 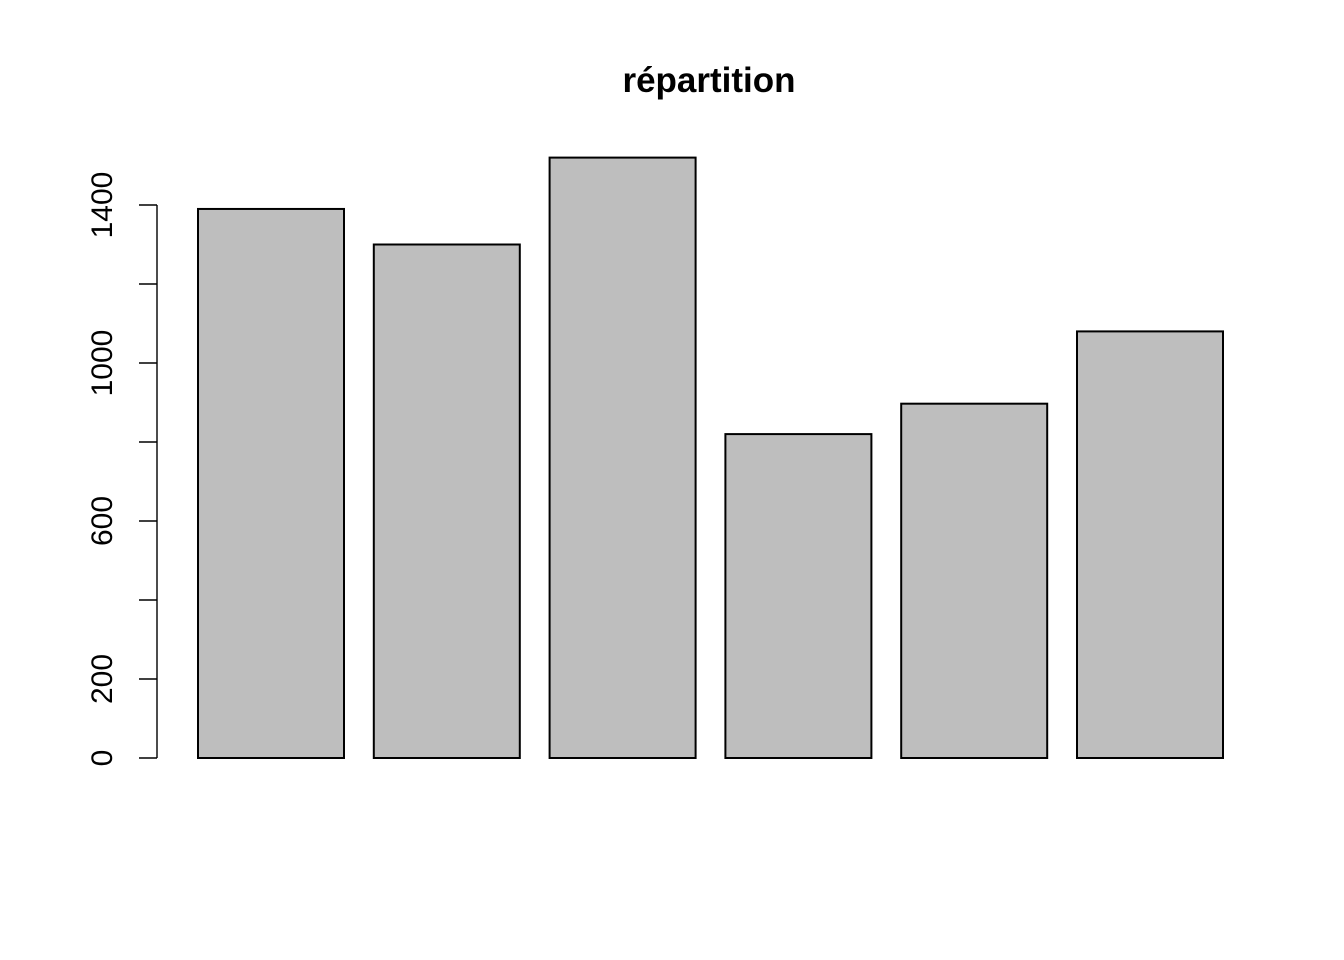 What do you see at coordinates (102, 363) in the screenshot?
I see `y-tick-label: 1000` at bounding box center [102, 363].